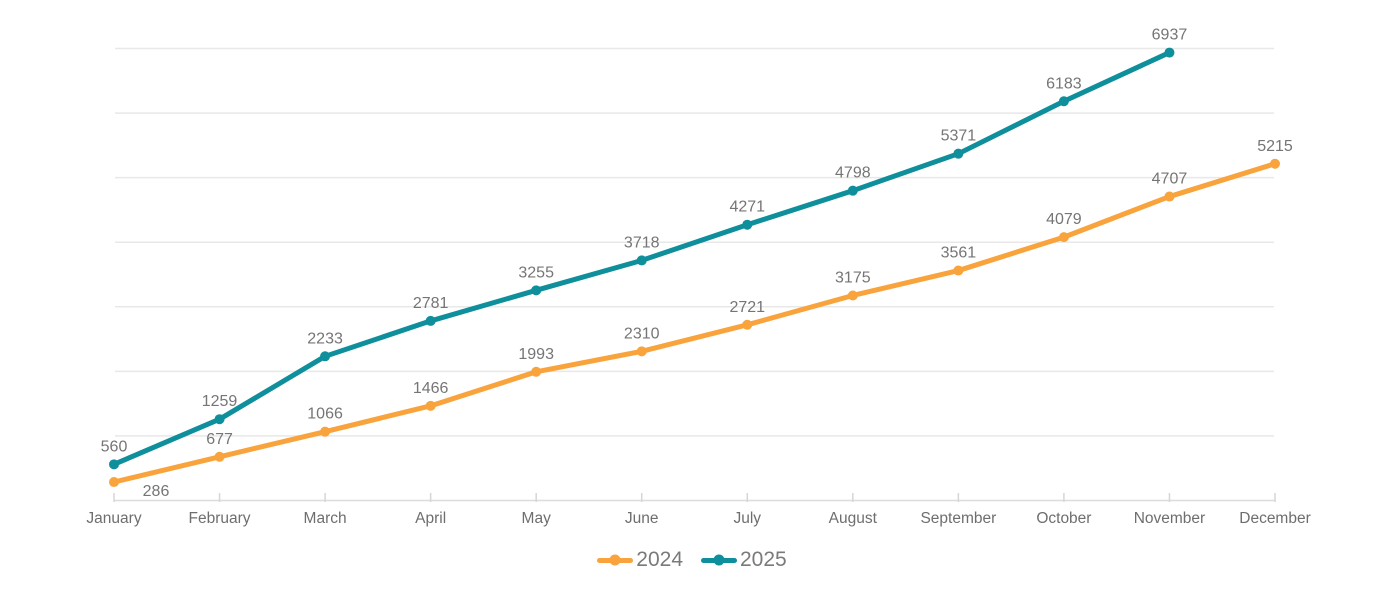 The width and height of the screenshot is (1384, 595). What do you see at coordinates (747, 518) in the screenshot?
I see `x-axis-label: July` at bounding box center [747, 518].